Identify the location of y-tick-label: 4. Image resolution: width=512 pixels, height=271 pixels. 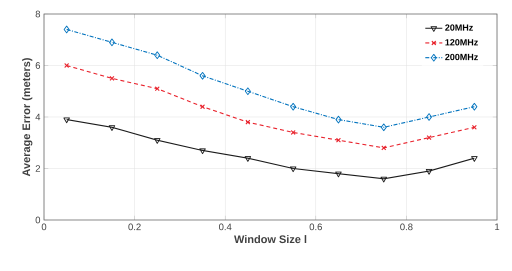
(37, 117).